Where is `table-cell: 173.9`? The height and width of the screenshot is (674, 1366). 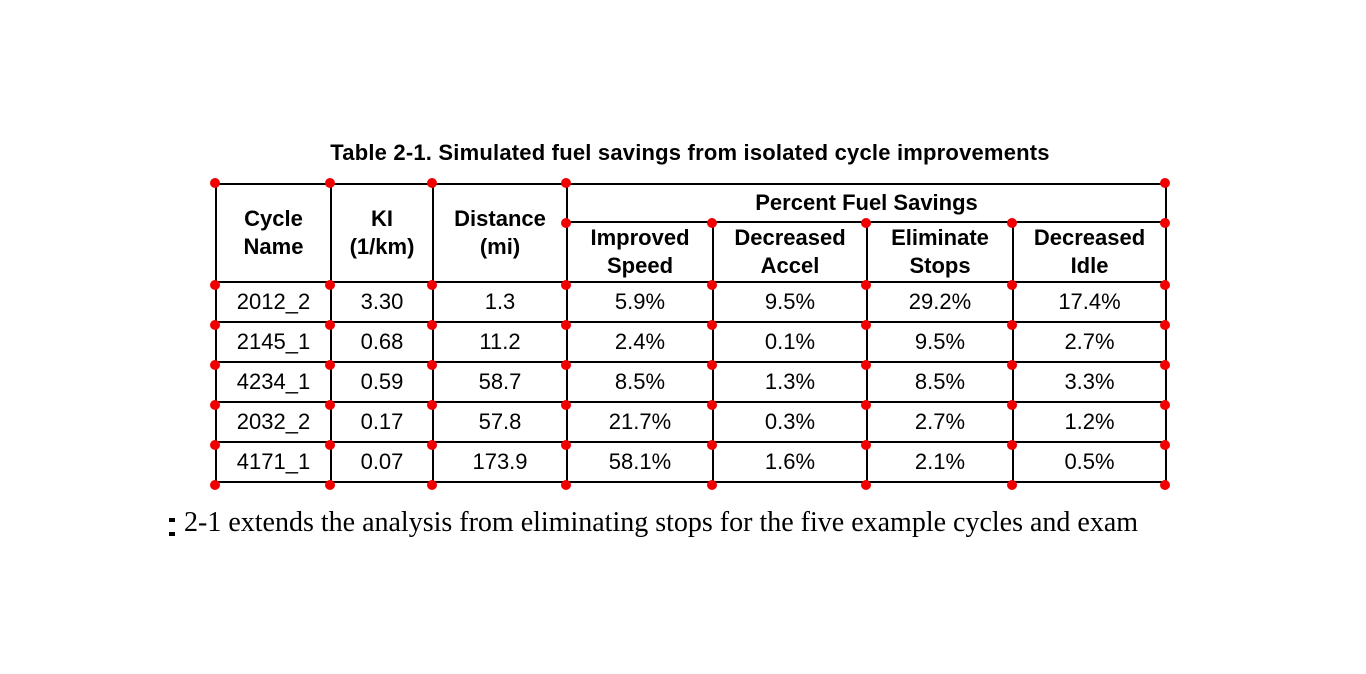 table-cell: 173.9 is located at coordinates (500, 462).